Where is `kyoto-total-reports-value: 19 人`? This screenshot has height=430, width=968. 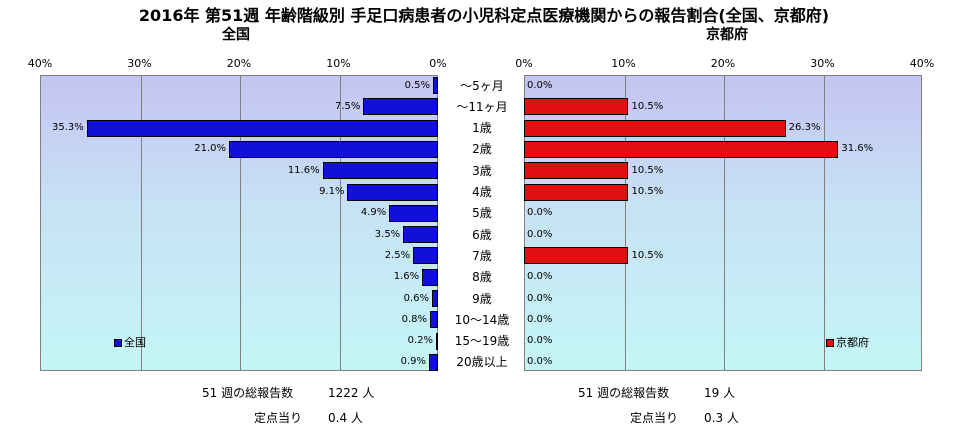
kyoto-total-reports-value: 19 人 is located at coordinates (720, 393).